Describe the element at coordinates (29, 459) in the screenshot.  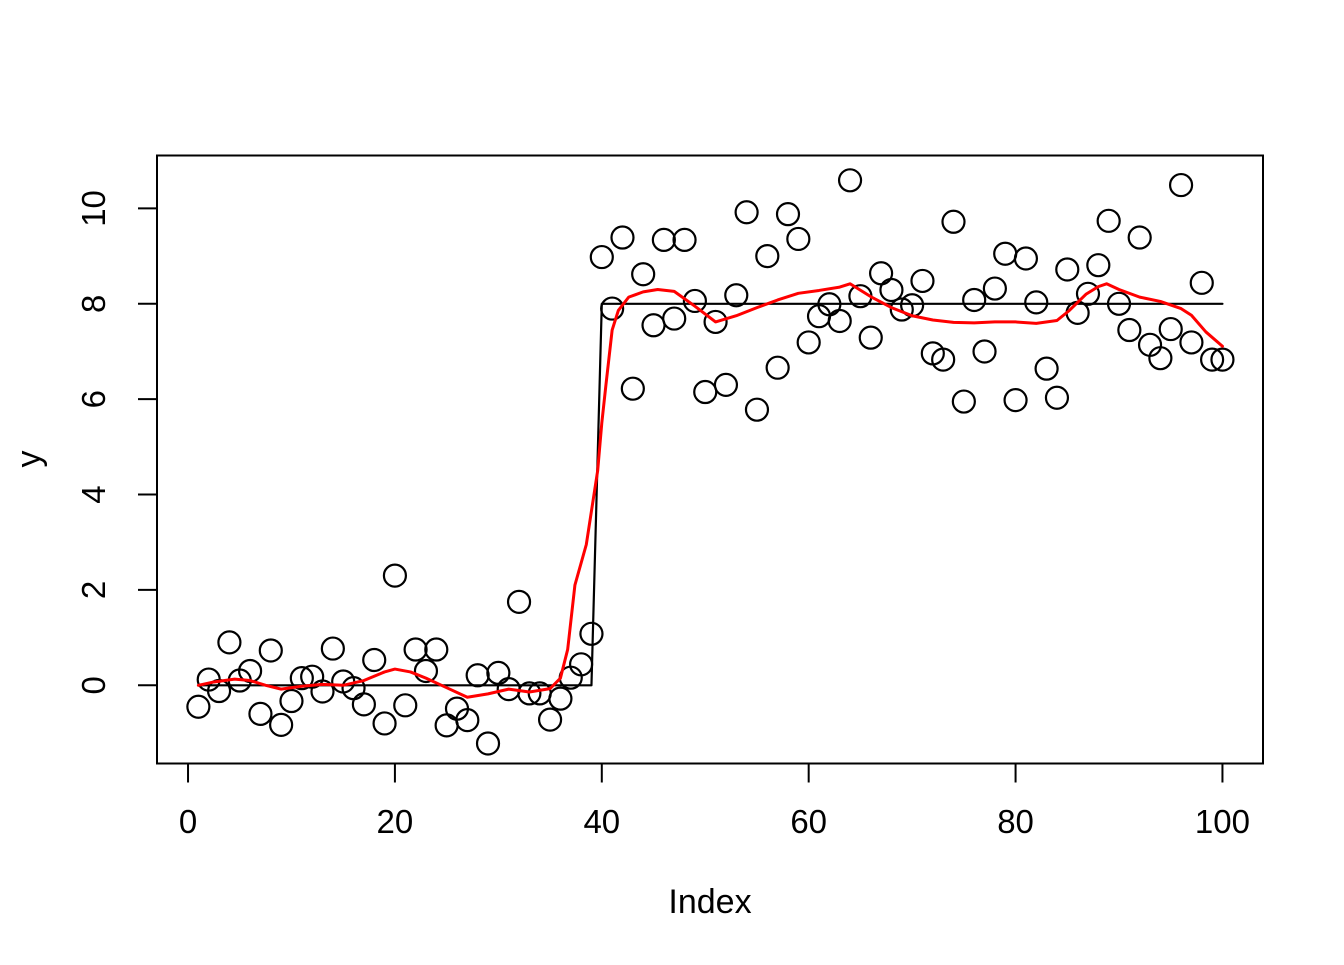
I see `y-axis-label: y` at that location.